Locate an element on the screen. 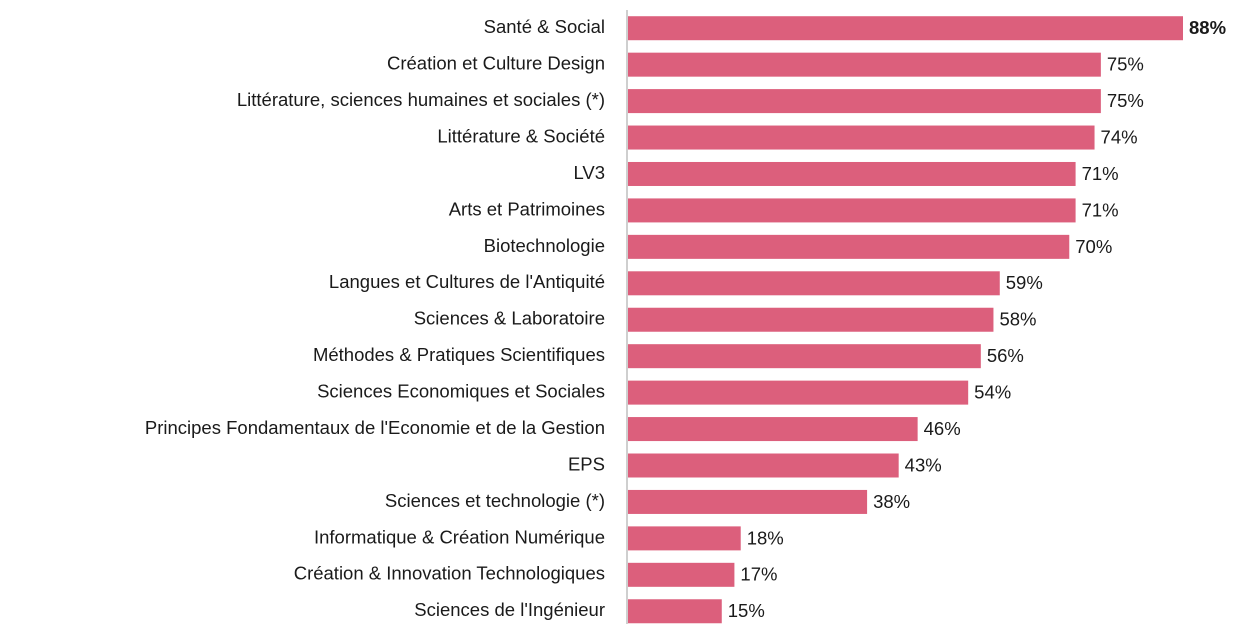 The width and height of the screenshot is (1244, 624). category-label: Langues et Cultures de l'Antiquité is located at coordinates (467, 281).